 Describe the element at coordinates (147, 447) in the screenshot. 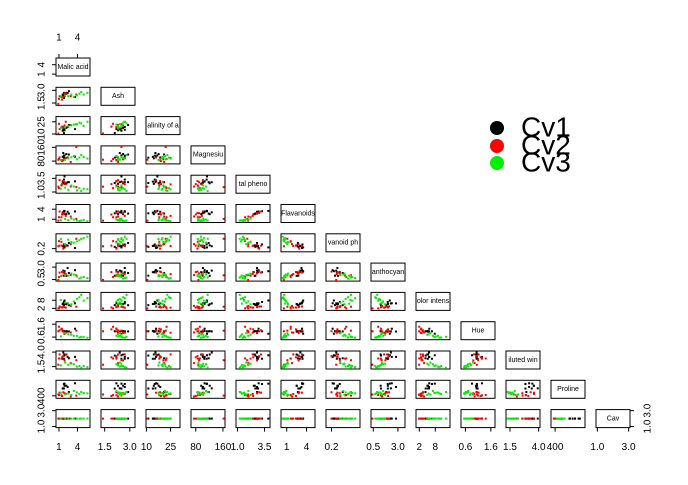

I see `x-tick-label: 10` at that location.